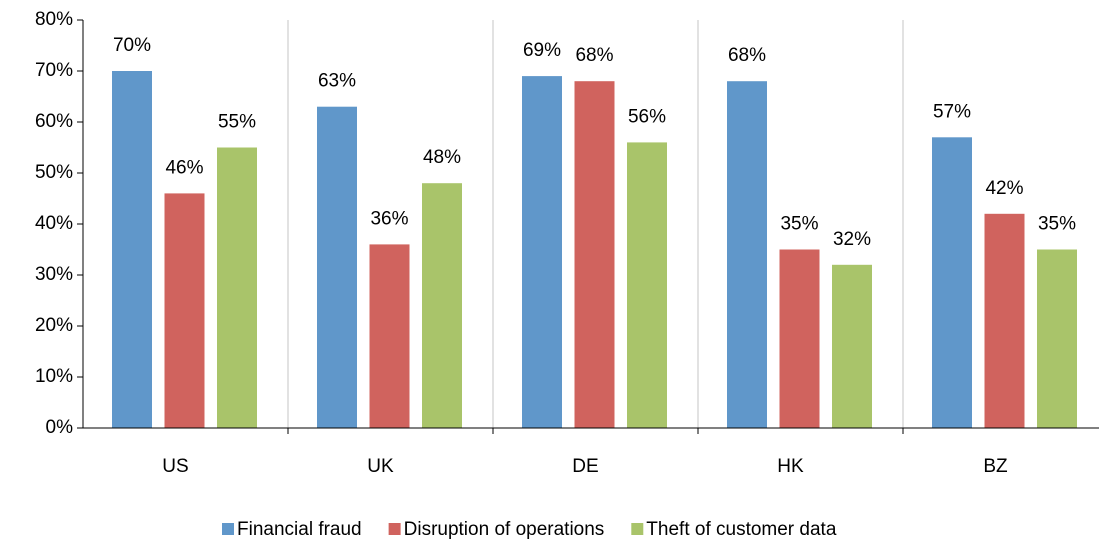 Image resolution: width=1099 pixels, height=544 pixels. I want to click on y-tick-label: 0%, so click(60, 427).